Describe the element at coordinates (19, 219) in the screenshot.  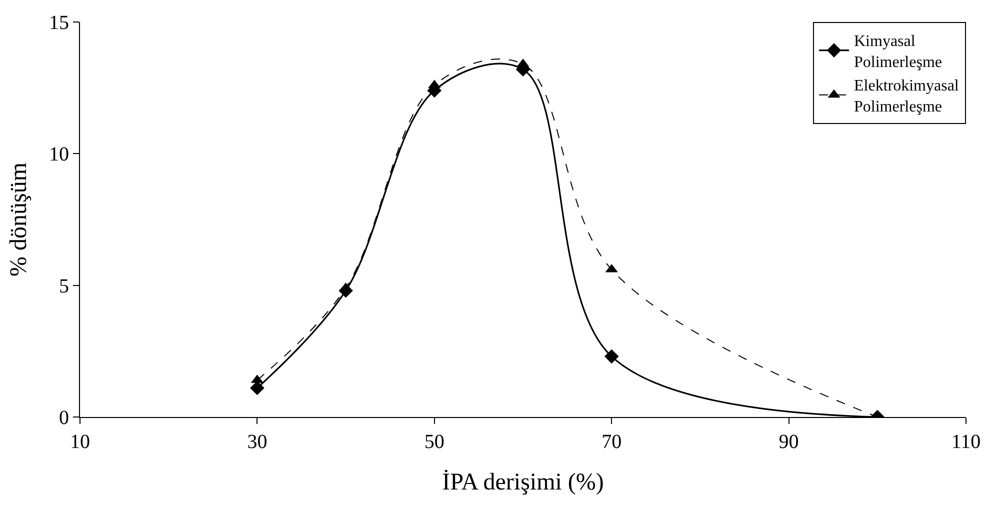
I see `y-axis-title: % dönüşüm` at that location.